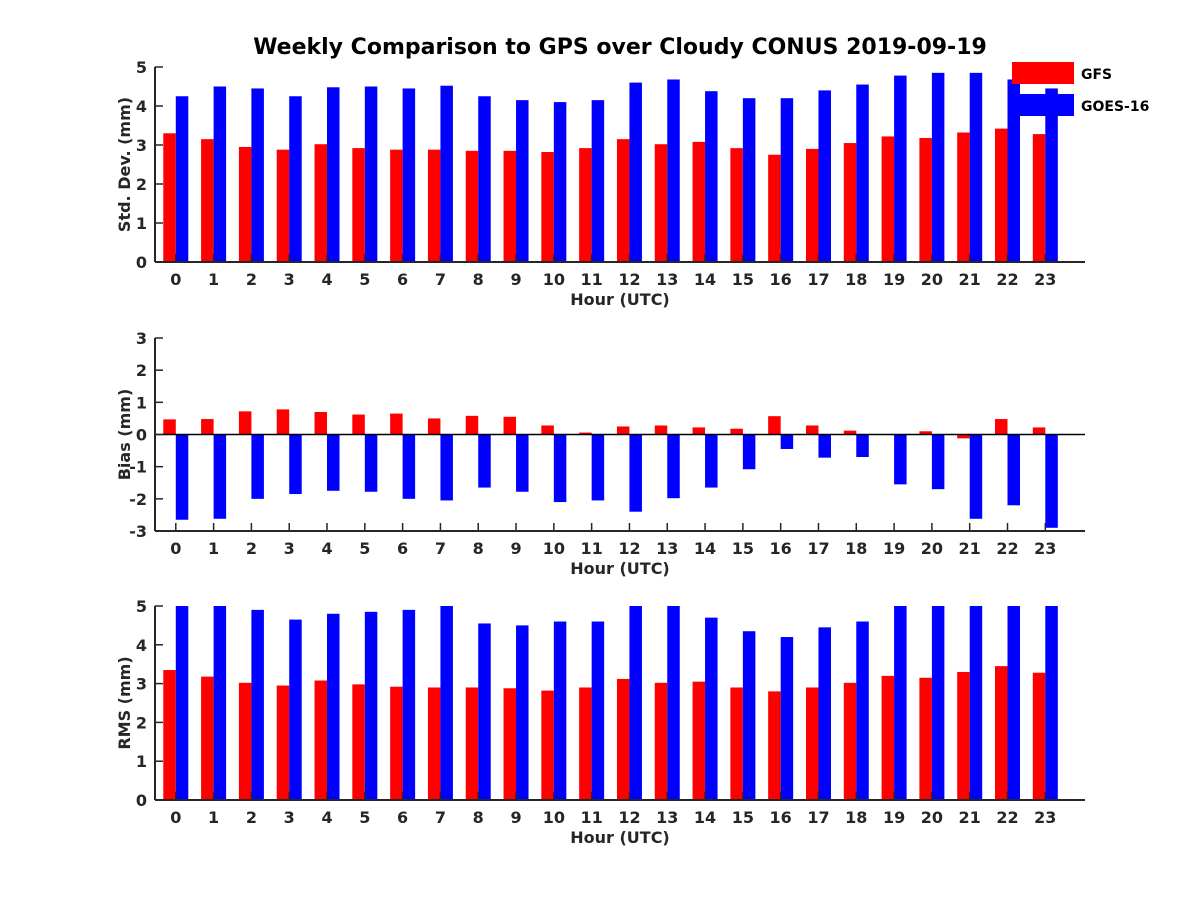 This screenshot has height=900, width=1200. Describe the element at coordinates (818, 279) in the screenshot. I see `x-tick-label: 17` at that location.